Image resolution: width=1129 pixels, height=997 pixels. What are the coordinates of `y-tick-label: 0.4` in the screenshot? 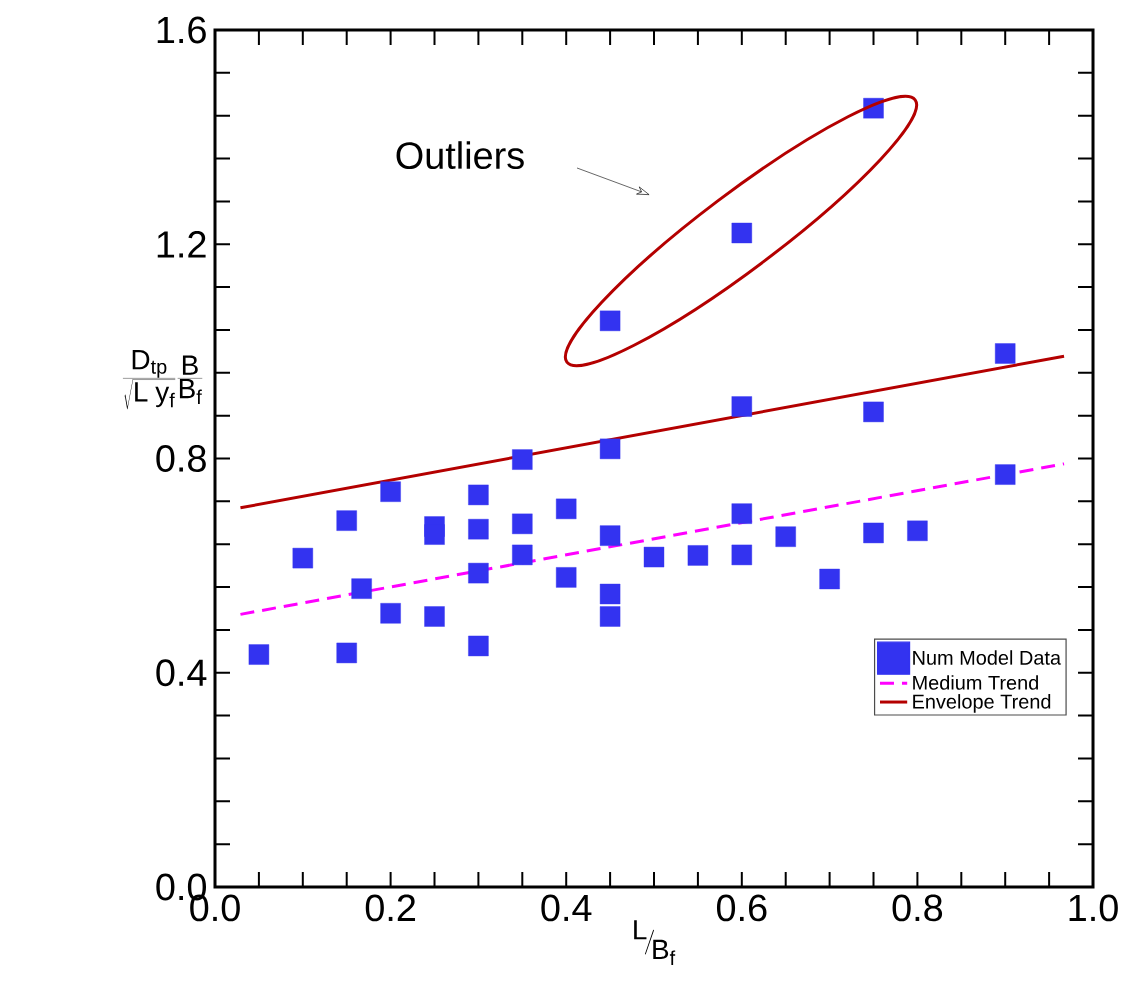 It's located at (181, 673).